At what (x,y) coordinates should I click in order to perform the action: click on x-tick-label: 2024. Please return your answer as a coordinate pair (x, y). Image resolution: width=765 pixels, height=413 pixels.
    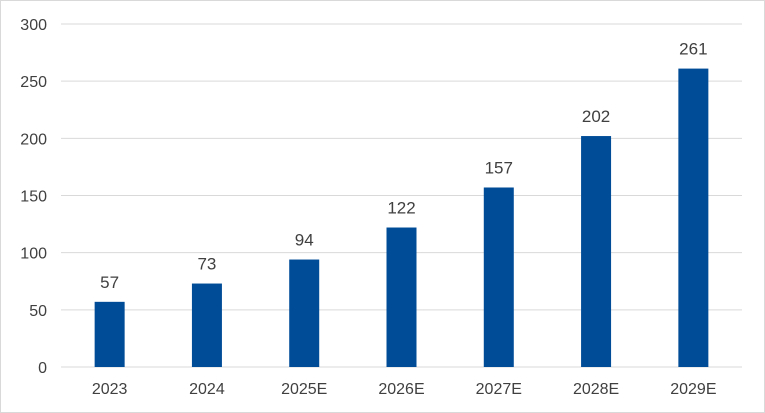
    Looking at the image, I should click on (207, 389).